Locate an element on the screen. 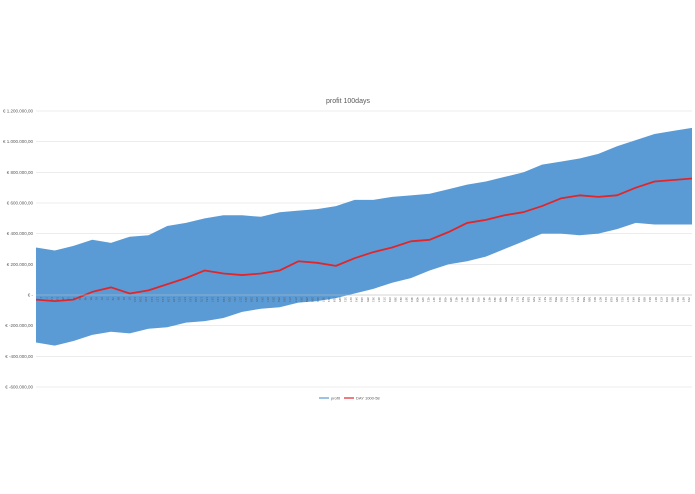 The width and height of the screenshot is (695, 494). x-tick-label: 649 is located at coordinates (639, 299).